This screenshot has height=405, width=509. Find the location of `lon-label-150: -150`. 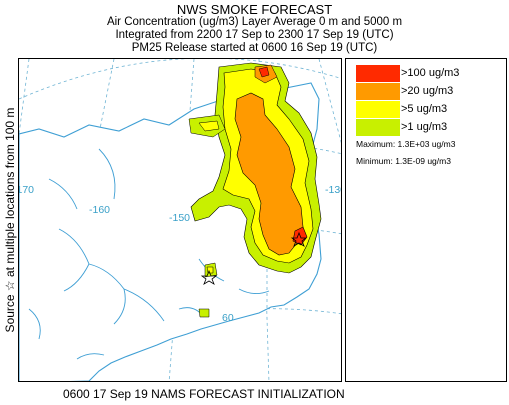

lon-label-150: -150 is located at coordinates (179, 218).